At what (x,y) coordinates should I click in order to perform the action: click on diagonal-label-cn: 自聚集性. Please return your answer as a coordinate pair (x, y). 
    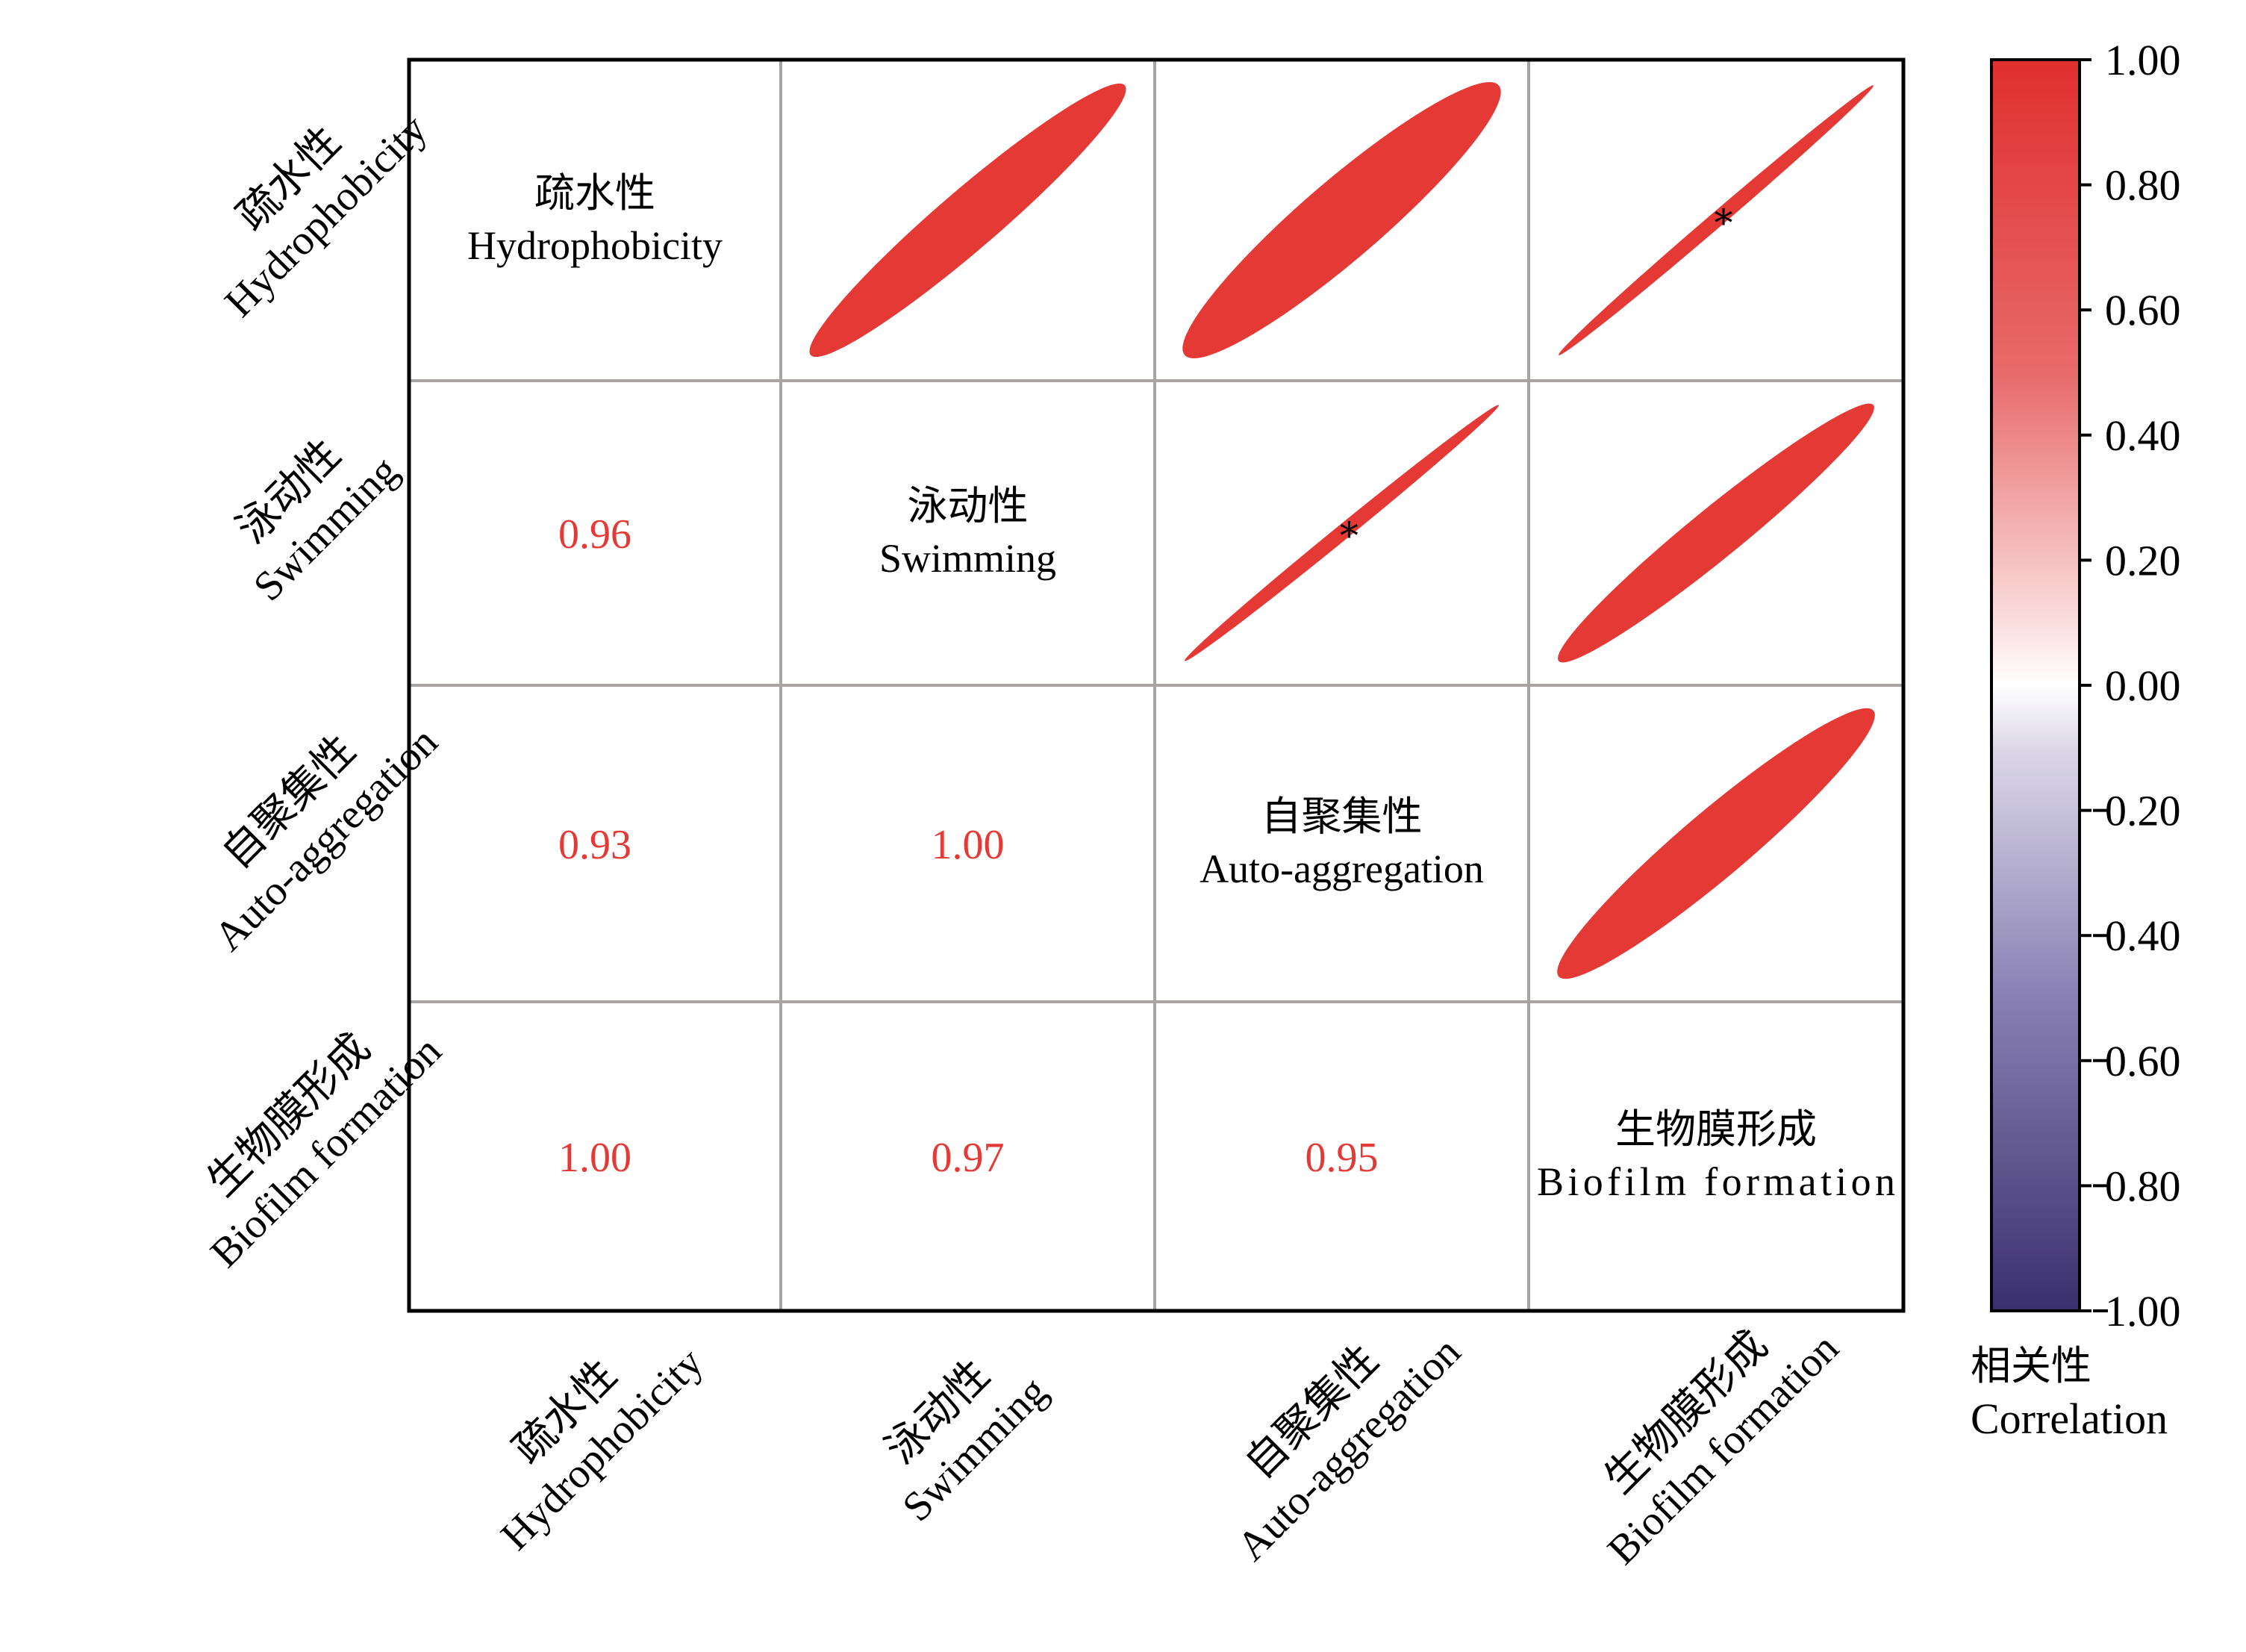
    Looking at the image, I should click on (1342, 817).